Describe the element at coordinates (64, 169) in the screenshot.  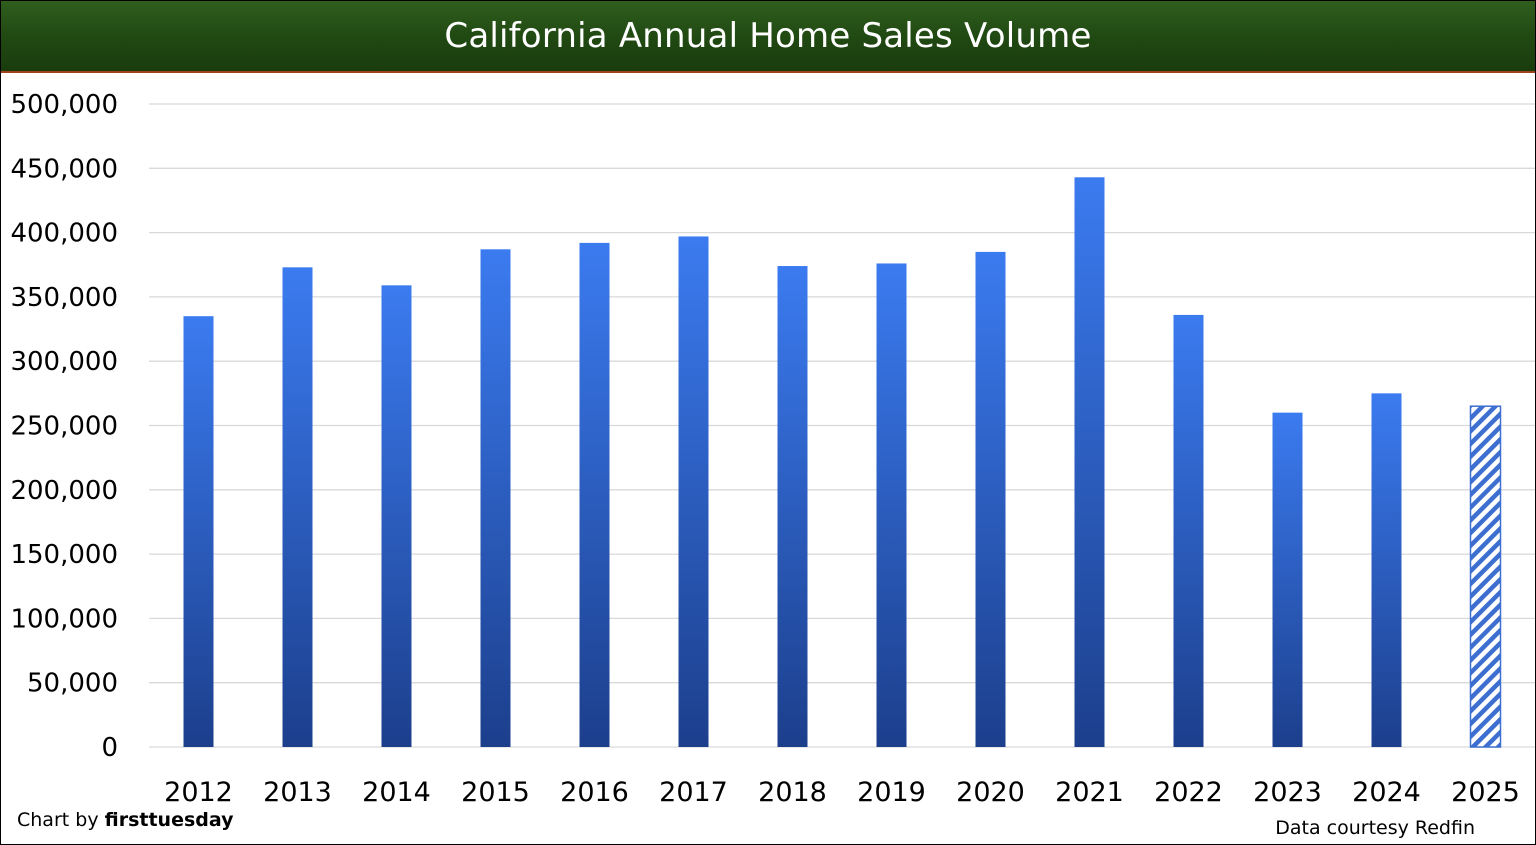
I see `y-tick-label: 450,000` at that location.